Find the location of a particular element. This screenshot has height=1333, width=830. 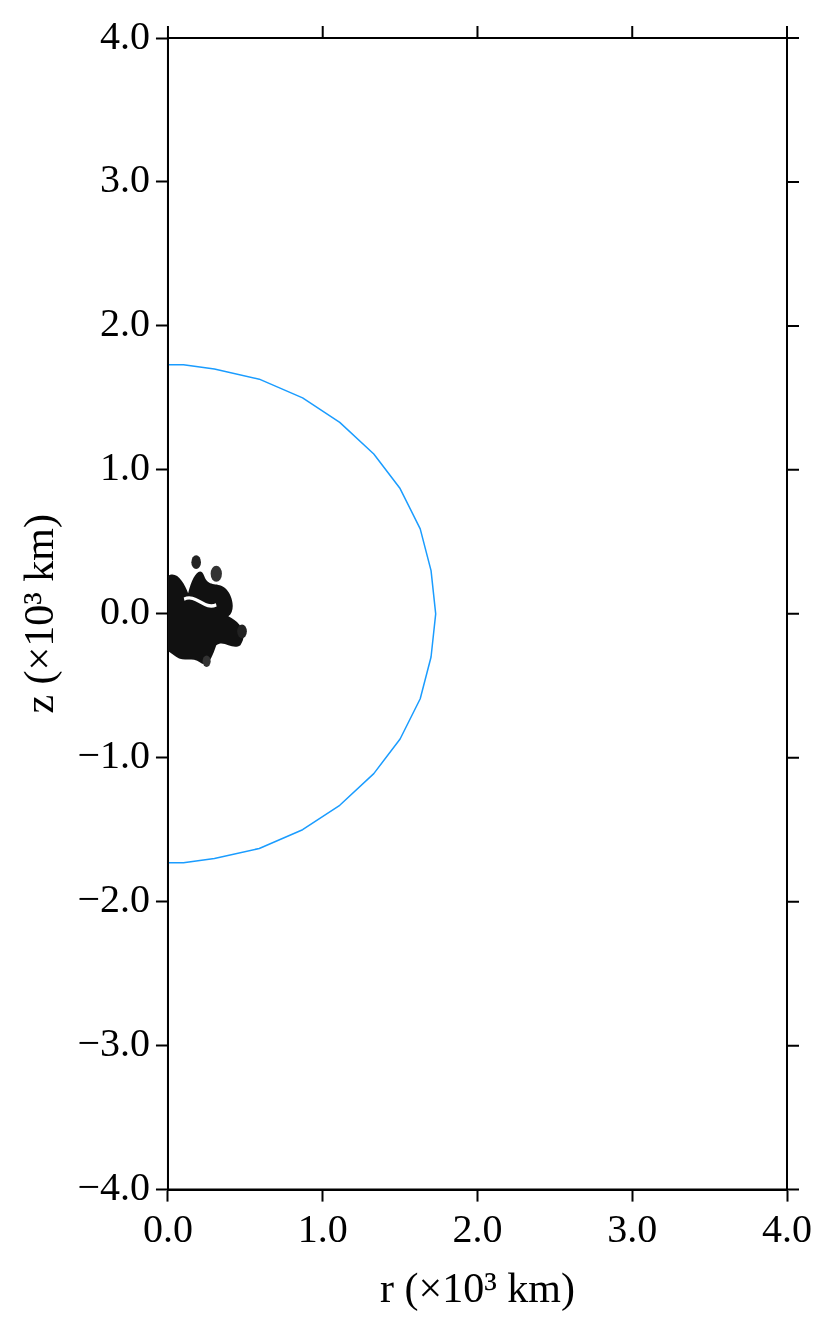

x-tick-label: 3.0 is located at coordinates (632, 1229).